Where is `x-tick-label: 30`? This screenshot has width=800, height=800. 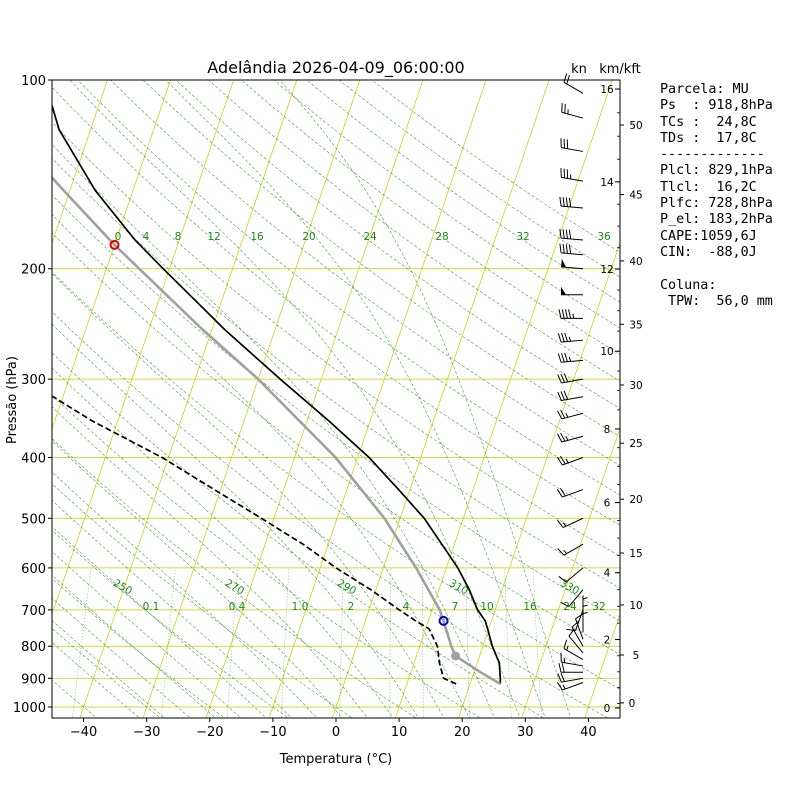
x-tick-label: 30 is located at coordinates (525, 732).